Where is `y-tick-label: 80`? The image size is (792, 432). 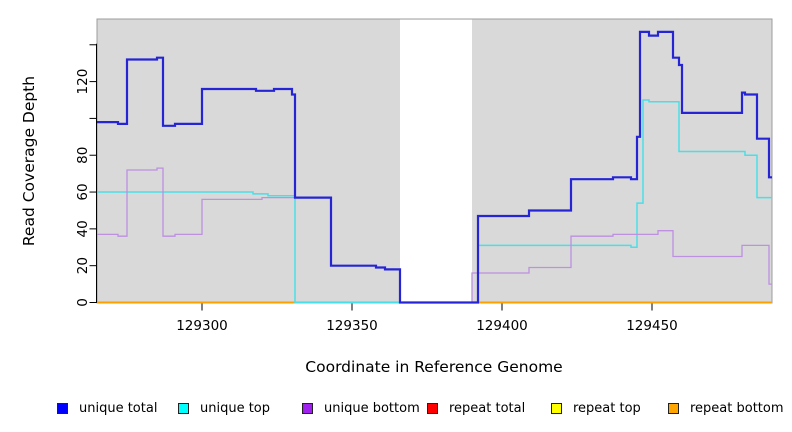
y-tick-label: 80 is located at coordinates (83, 155).